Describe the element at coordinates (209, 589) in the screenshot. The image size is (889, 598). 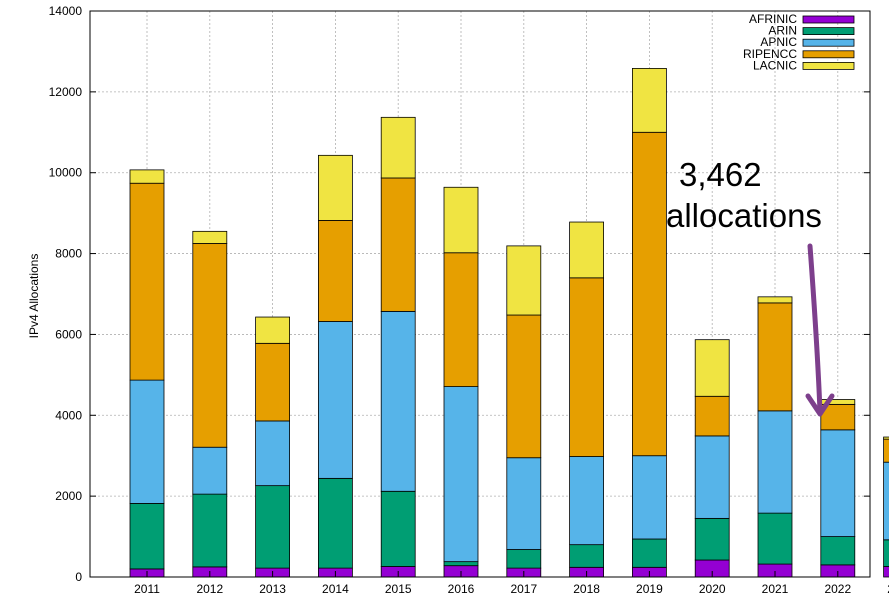
I see `x-tick-label: 2012` at that location.